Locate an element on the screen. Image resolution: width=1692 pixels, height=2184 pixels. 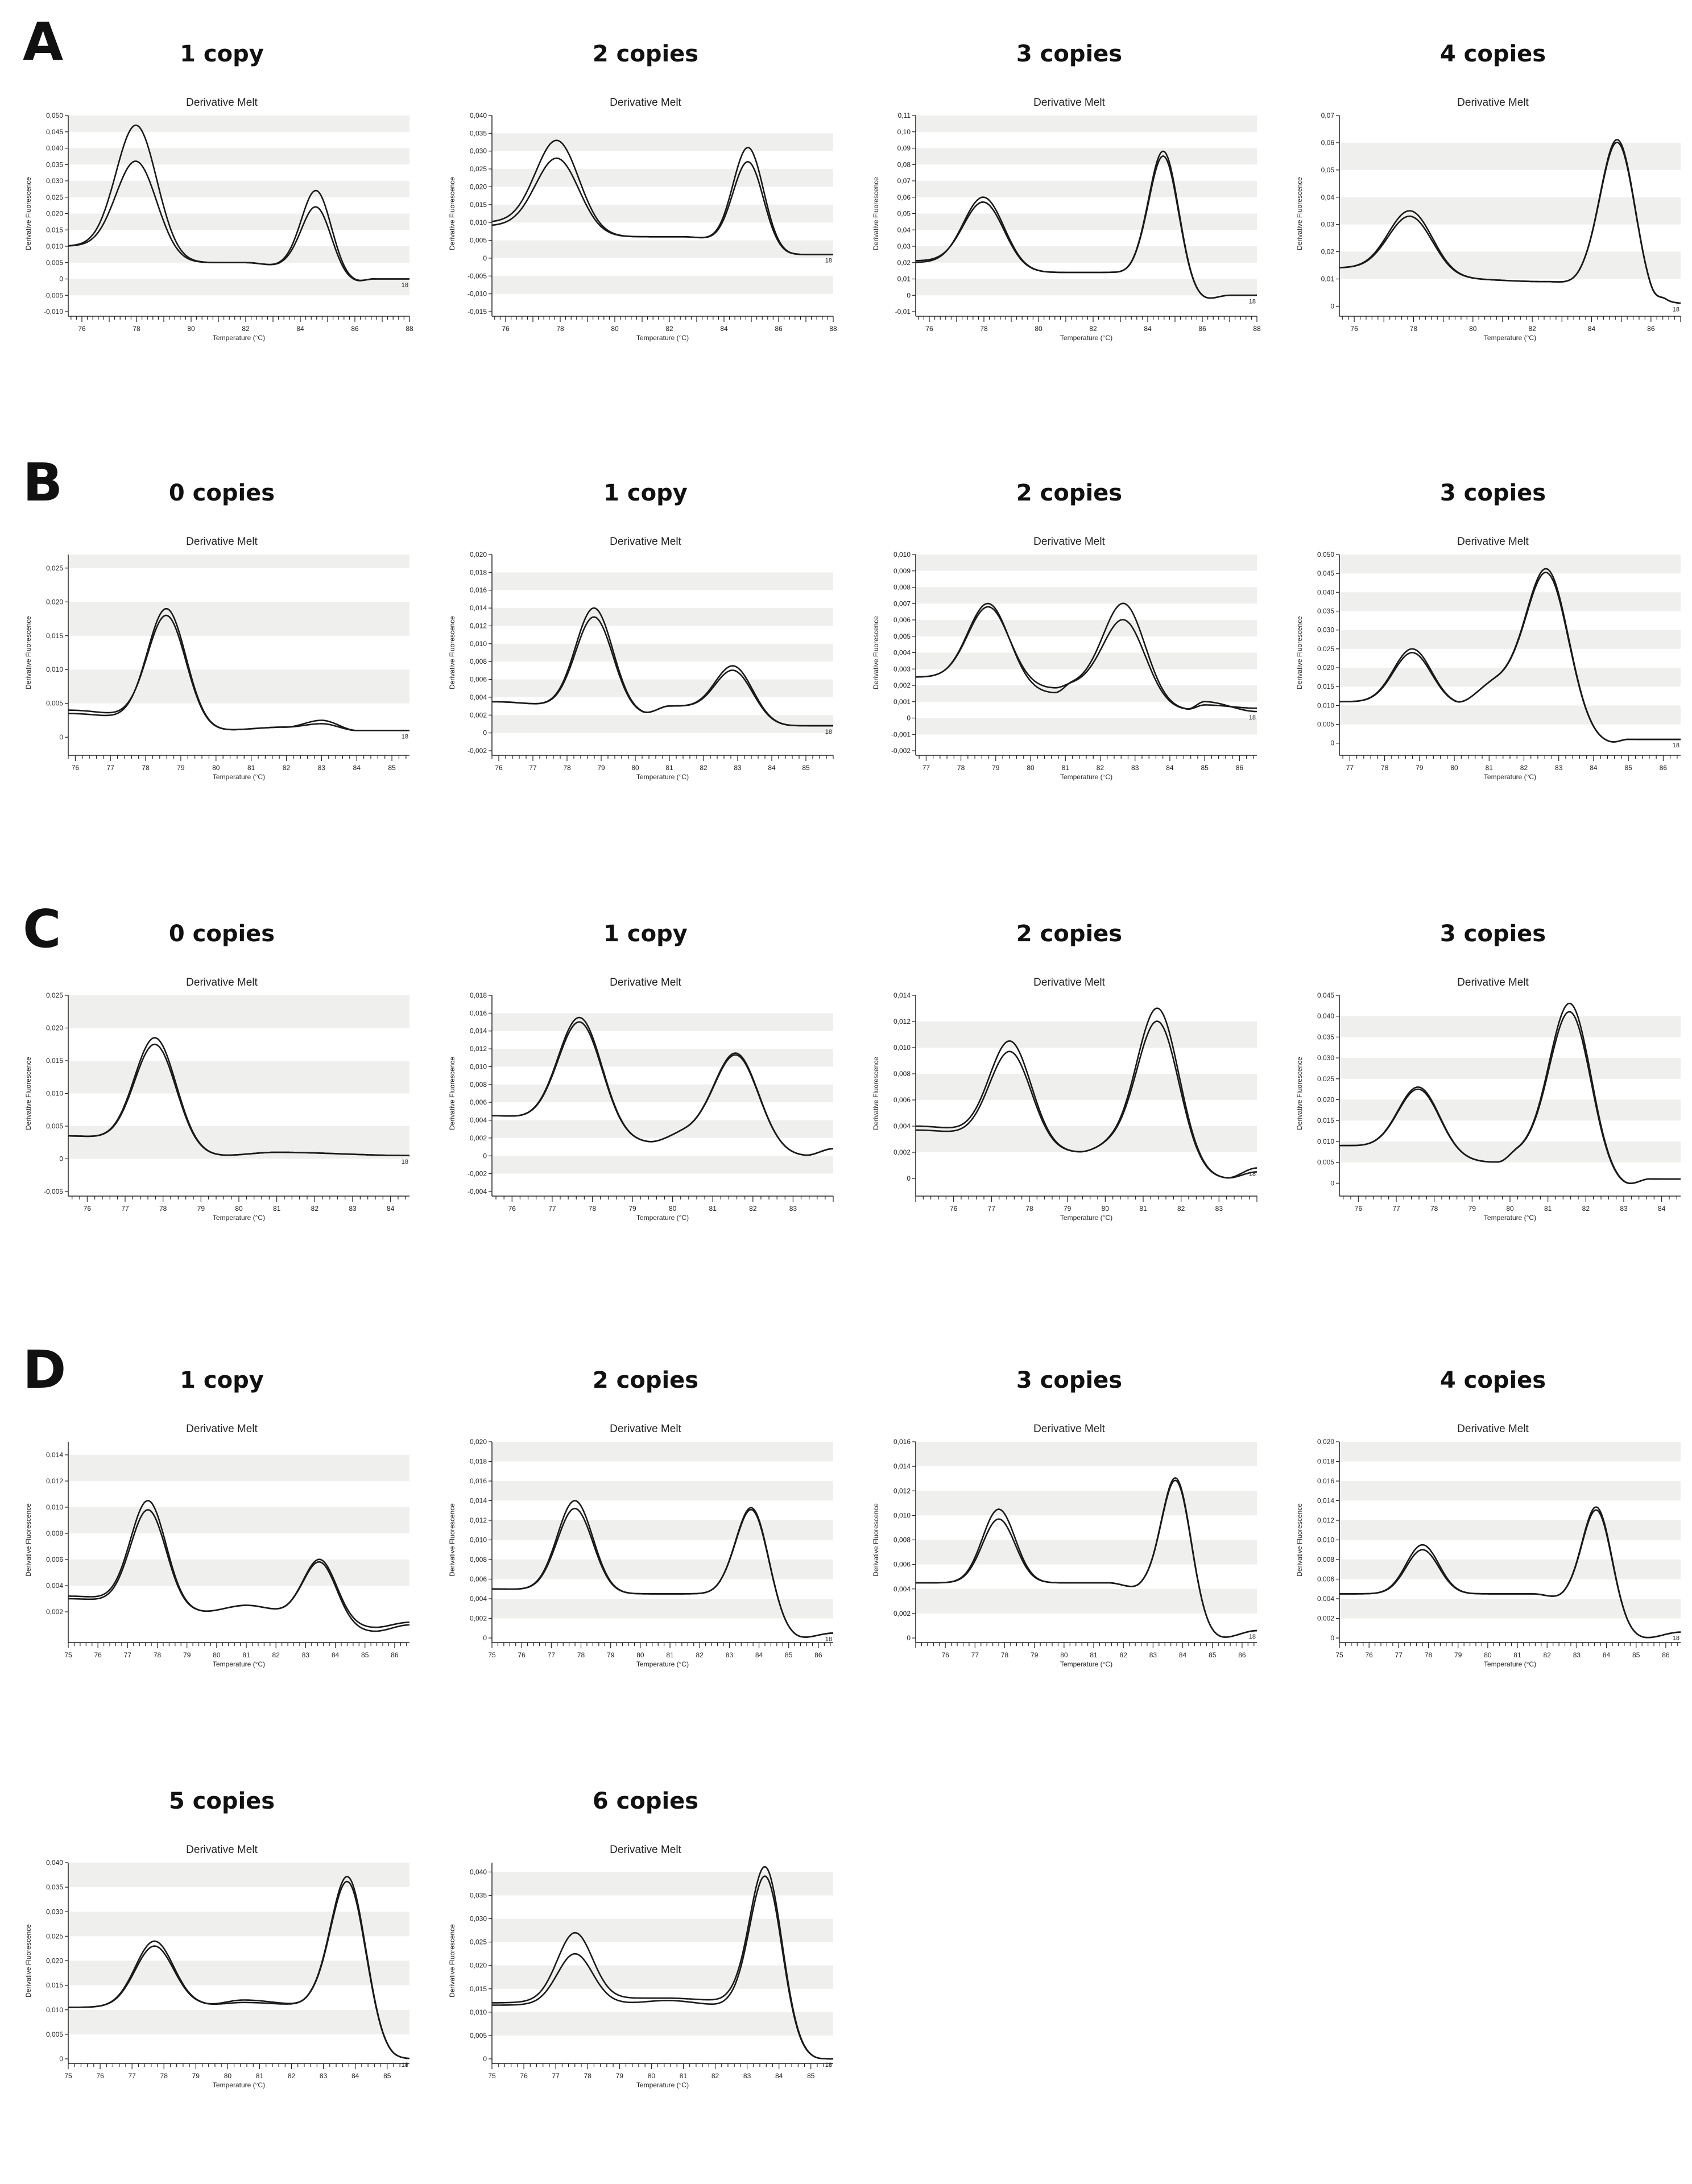
y-tick-label: 0,040 is located at coordinates (54, 1863).